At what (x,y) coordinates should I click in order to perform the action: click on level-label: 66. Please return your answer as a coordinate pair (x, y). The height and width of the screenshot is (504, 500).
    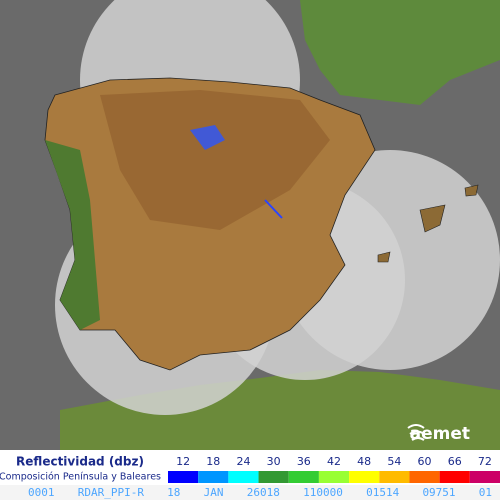
    Looking at the image, I should click on (455, 461).